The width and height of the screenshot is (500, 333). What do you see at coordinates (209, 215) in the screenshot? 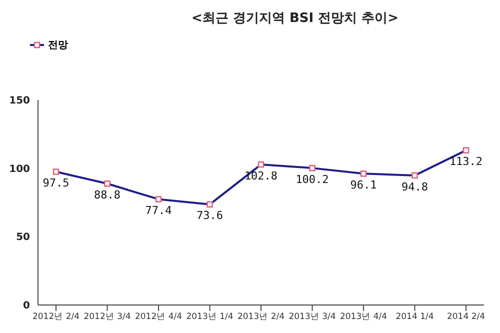
I see `data-label: 73.6` at bounding box center [209, 215].